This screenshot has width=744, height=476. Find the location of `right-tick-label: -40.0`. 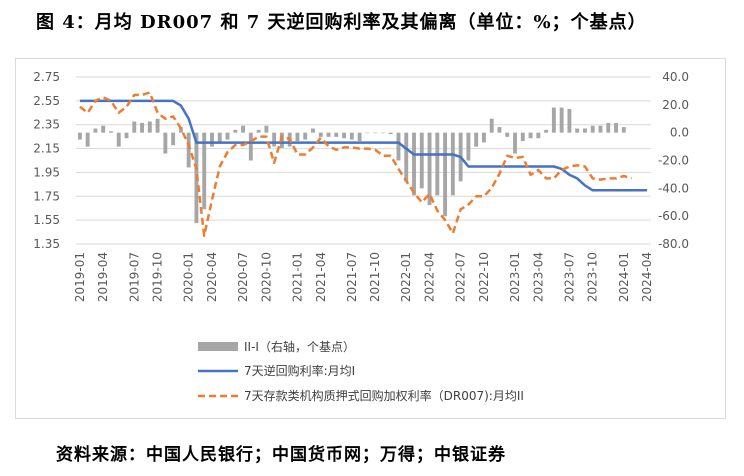

right-tick-label: -40.0 is located at coordinates (673, 188).